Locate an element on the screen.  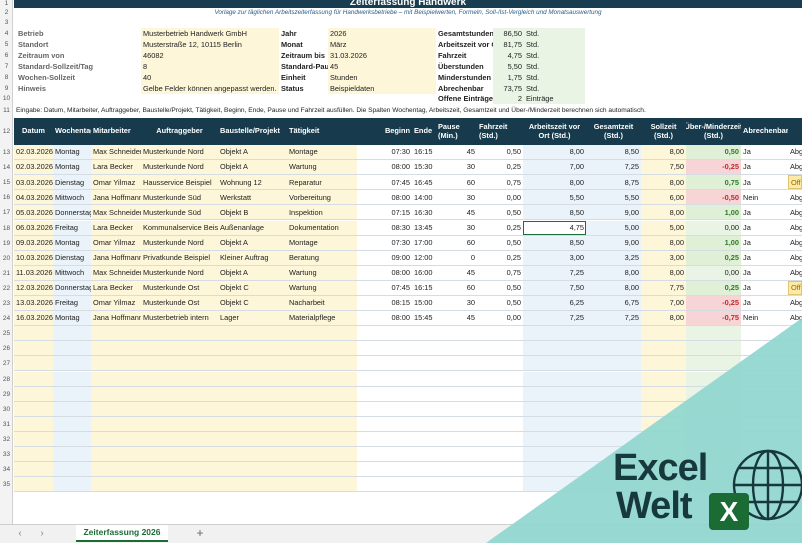
weekday-cell: Dienstag is located at coordinates (72, 257).